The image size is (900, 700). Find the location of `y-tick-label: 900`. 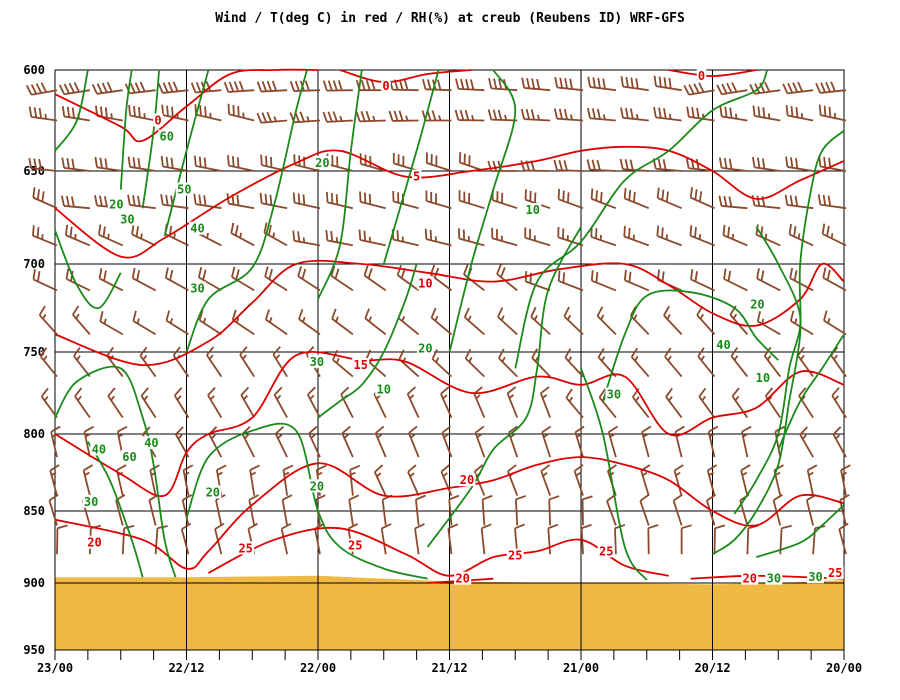

y-tick-label: 900 is located at coordinates (34, 583).